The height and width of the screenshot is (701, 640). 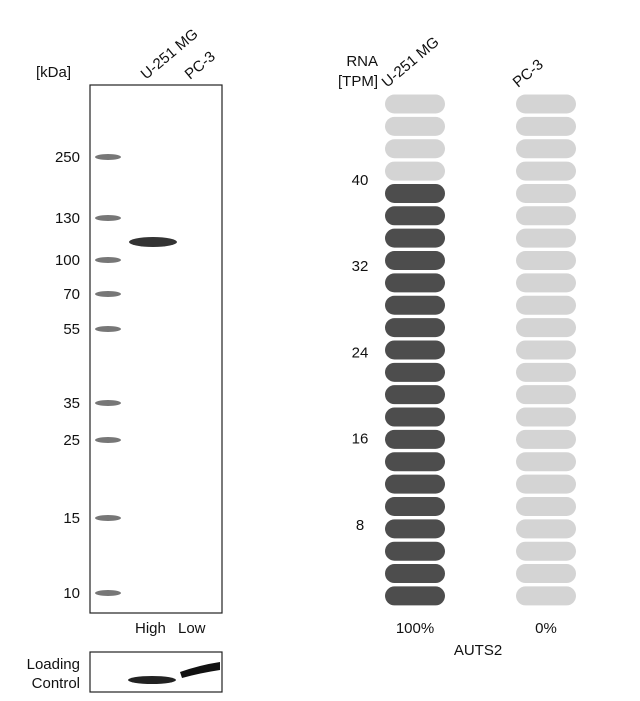 What do you see at coordinates (192, 628) in the screenshot?
I see `level-label: Low` at bounding box center [192, 628].